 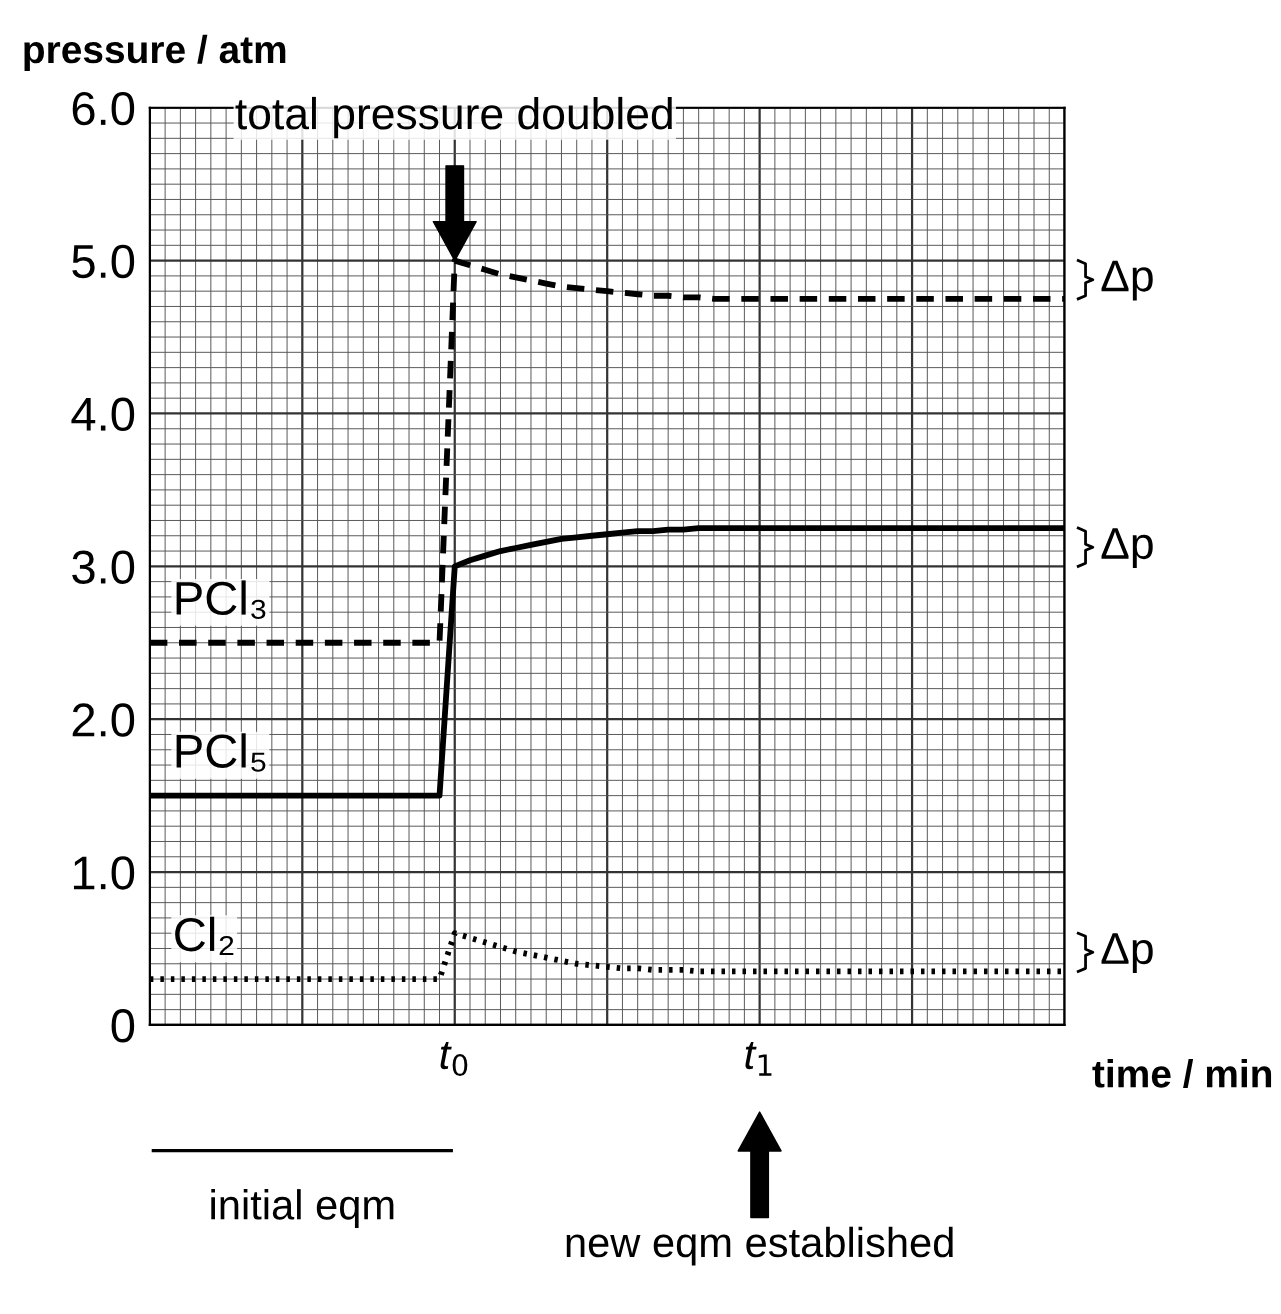 What do you see at coordinates (454, 1059) in the screenshot?
I see `x-tick-label: t$_{0}$` at bounding box center [454, 1059].